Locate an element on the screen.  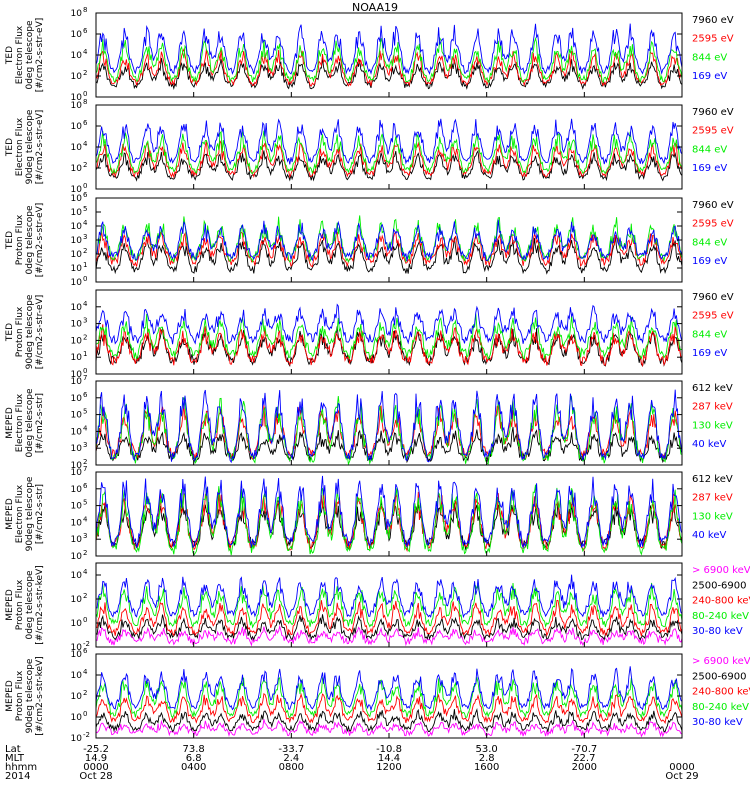
x-tick-label: 73.8 is located at coordinates (194, 749).